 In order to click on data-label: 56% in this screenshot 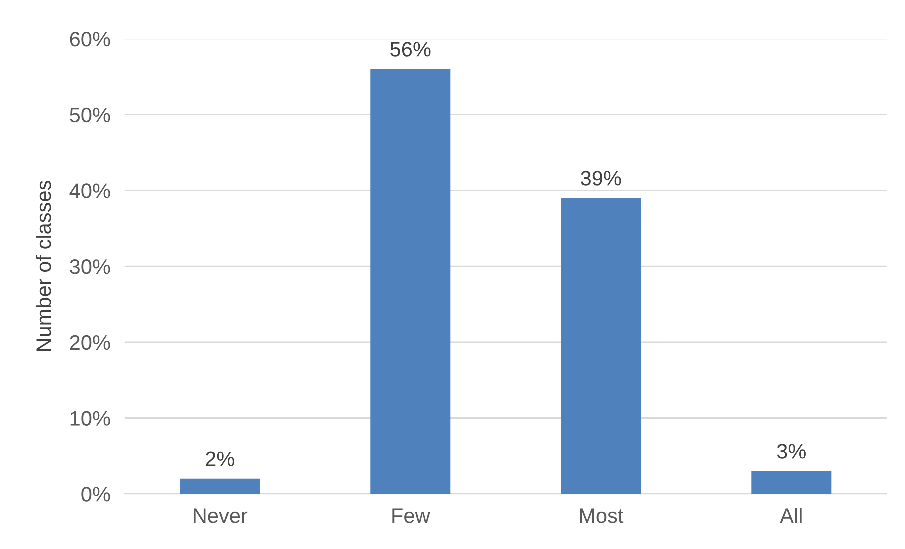, I will do `click(410, 49)`.